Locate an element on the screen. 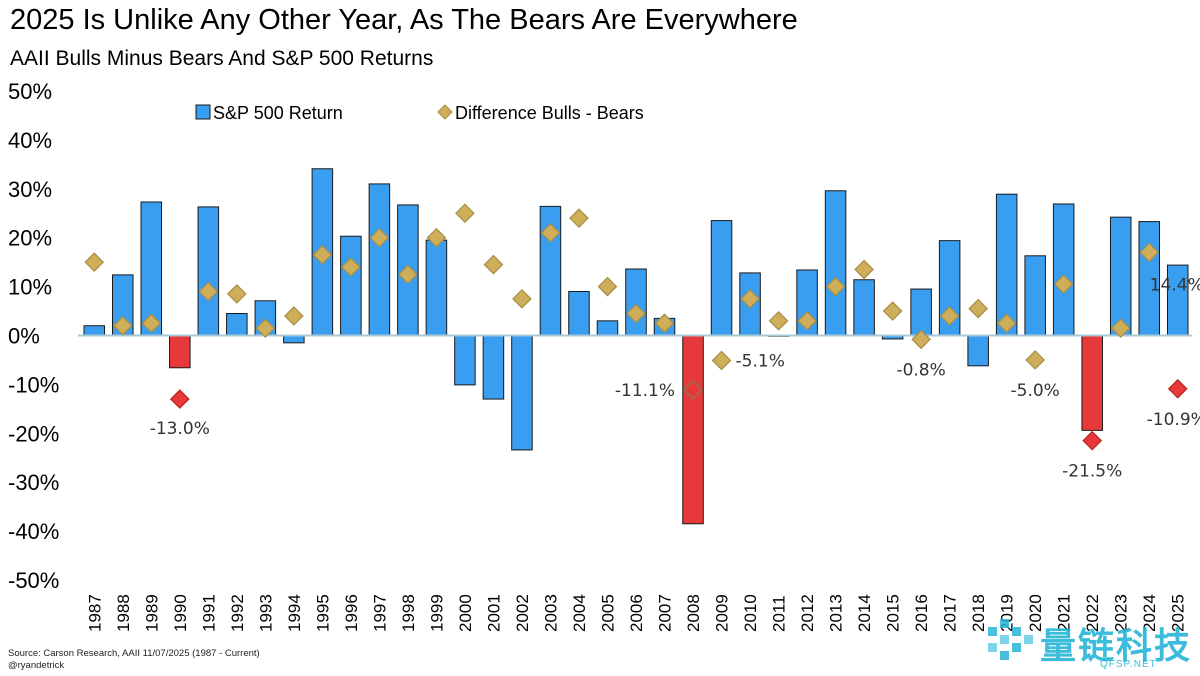 Image resolution: width=1200 pixels, height=676 pixels. diamond-1998 is located at coordinates (408, 274).